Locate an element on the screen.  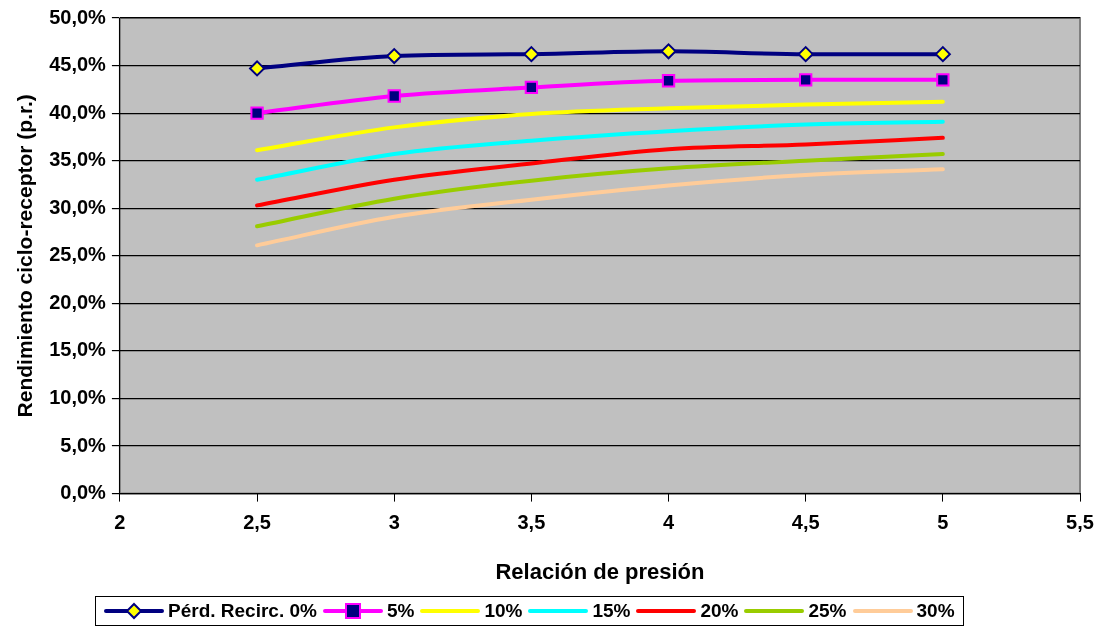
x-axis-title: Relación de presión is located at coordinates (600, 571).